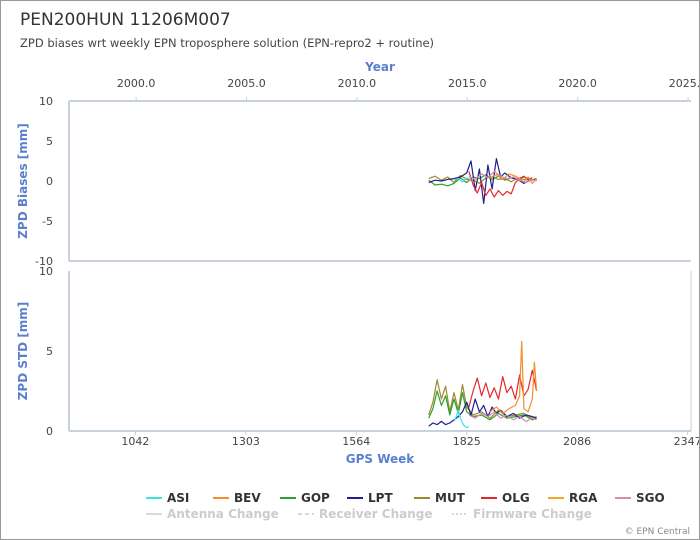  I want to click on gps-week-tick-label: 1564, so click(356, 441).